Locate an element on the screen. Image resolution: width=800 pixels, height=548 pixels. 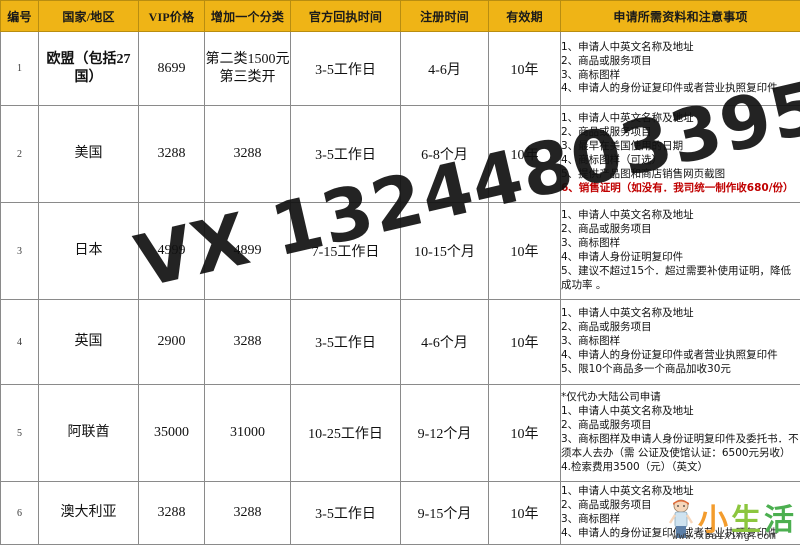
note-line: *仅代办大陆公司申请 is located at coordinates (611, 397).